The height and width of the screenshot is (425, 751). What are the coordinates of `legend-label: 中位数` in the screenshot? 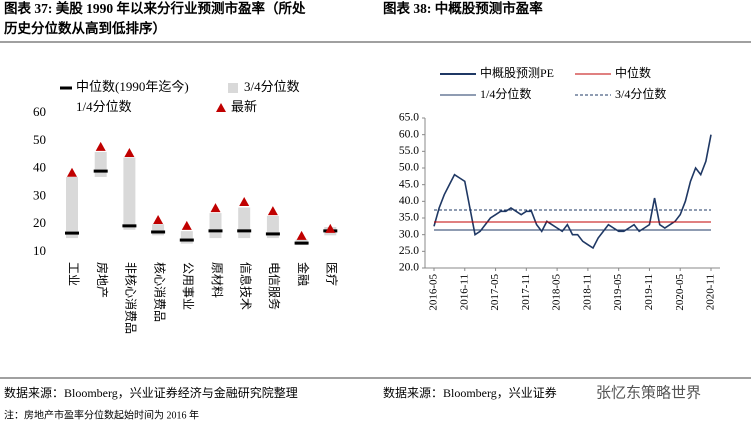 It's located at (633, 72).